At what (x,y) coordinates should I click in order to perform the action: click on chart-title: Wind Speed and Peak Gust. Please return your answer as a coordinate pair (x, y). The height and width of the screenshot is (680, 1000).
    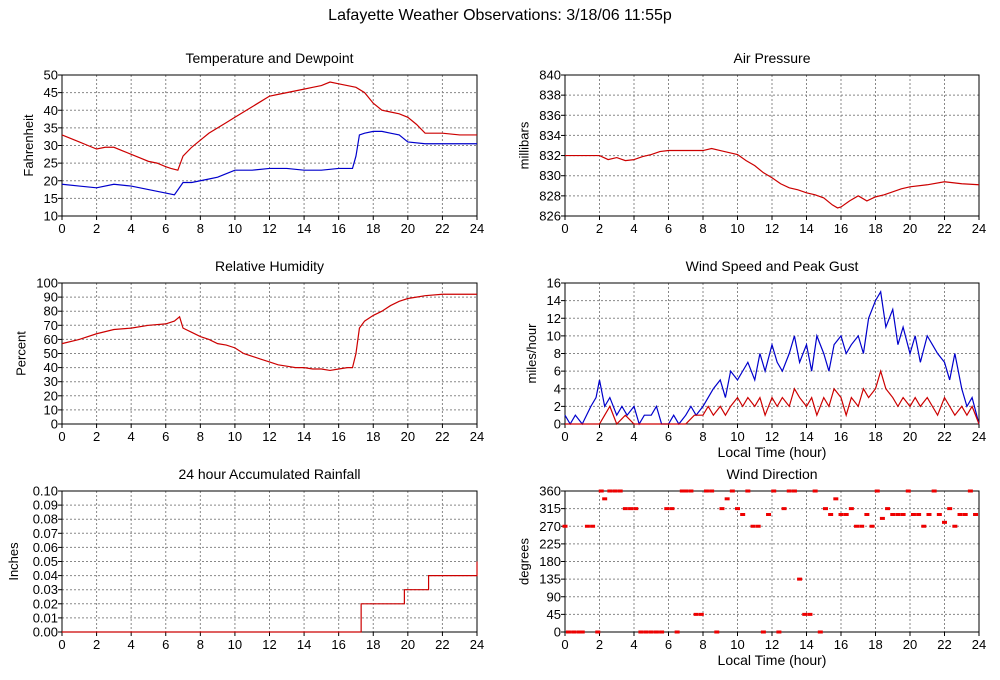
    Looking at the image, I should click on (772, 266).